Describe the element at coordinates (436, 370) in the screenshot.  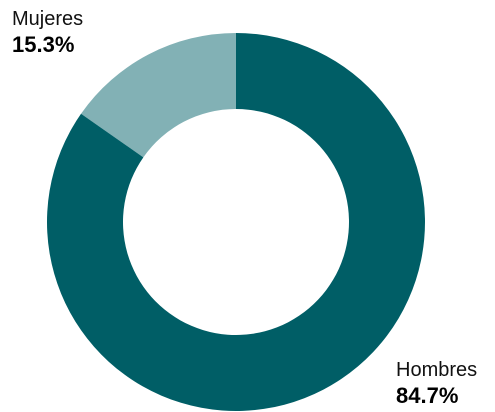
I see `slice-label-hombres: Hombres` at that location.